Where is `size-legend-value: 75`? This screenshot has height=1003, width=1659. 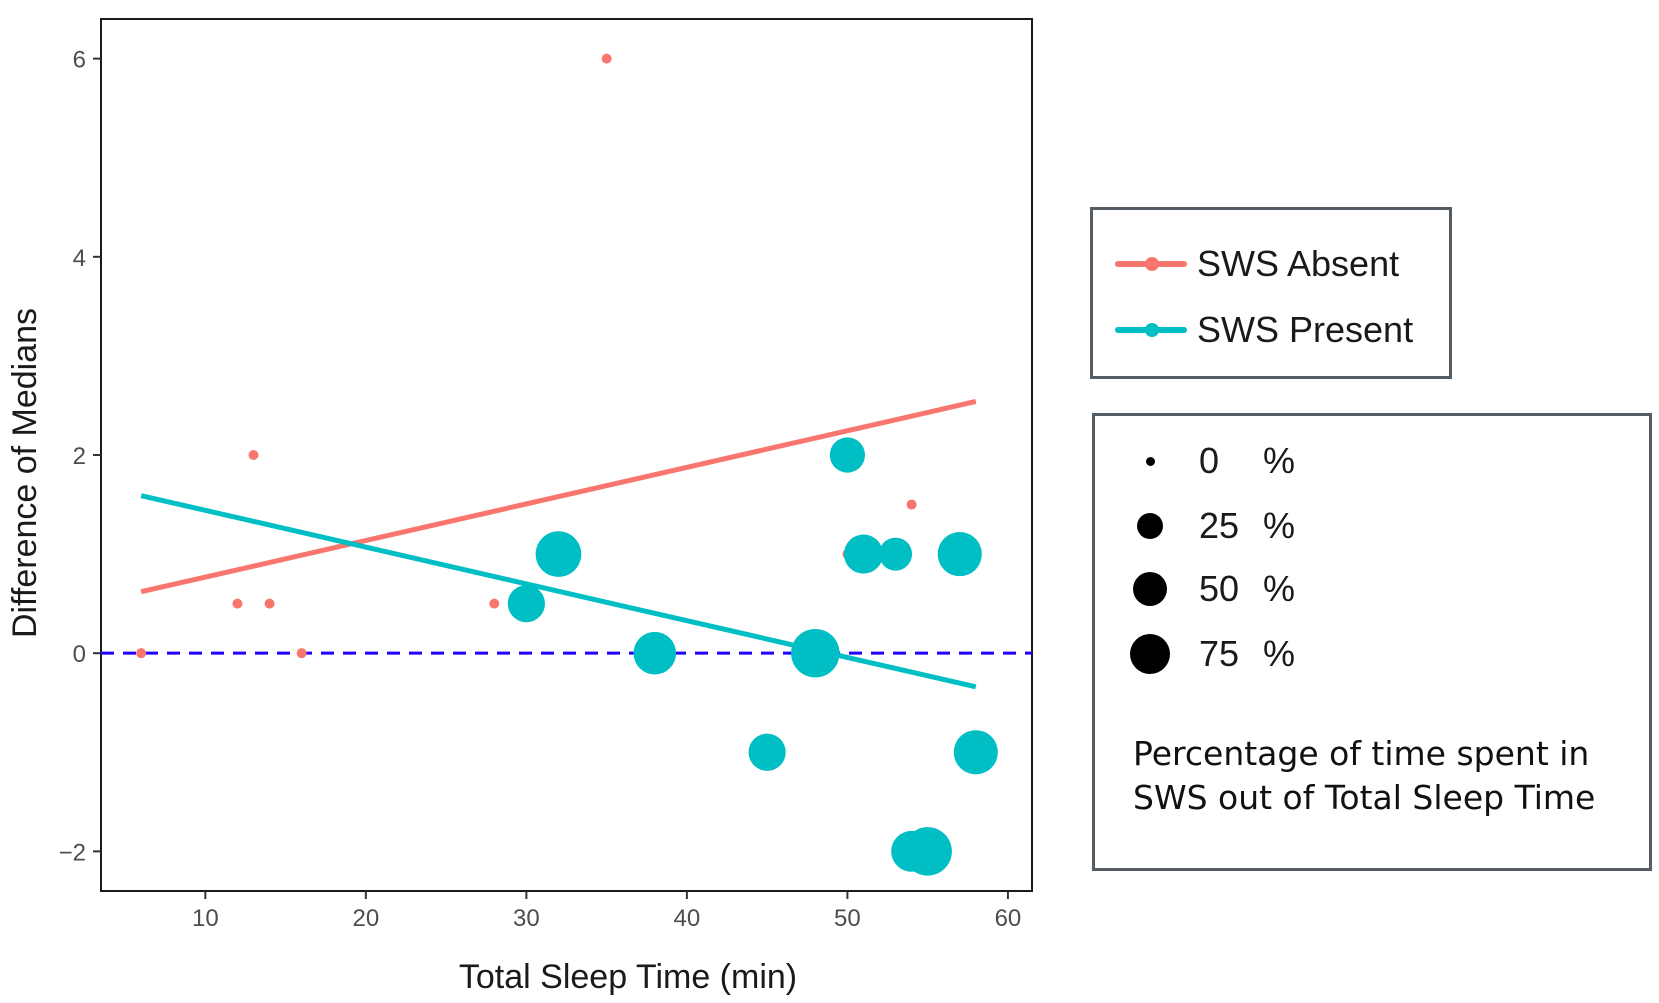 size-legend-value: 75 is located at coordinates (1219, 653).